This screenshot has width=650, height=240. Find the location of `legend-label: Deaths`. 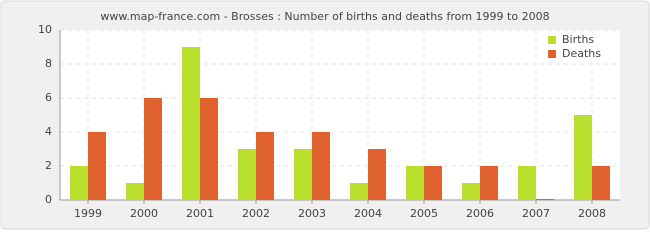

legend-label: Deaths is located at coordinates (581, 53).